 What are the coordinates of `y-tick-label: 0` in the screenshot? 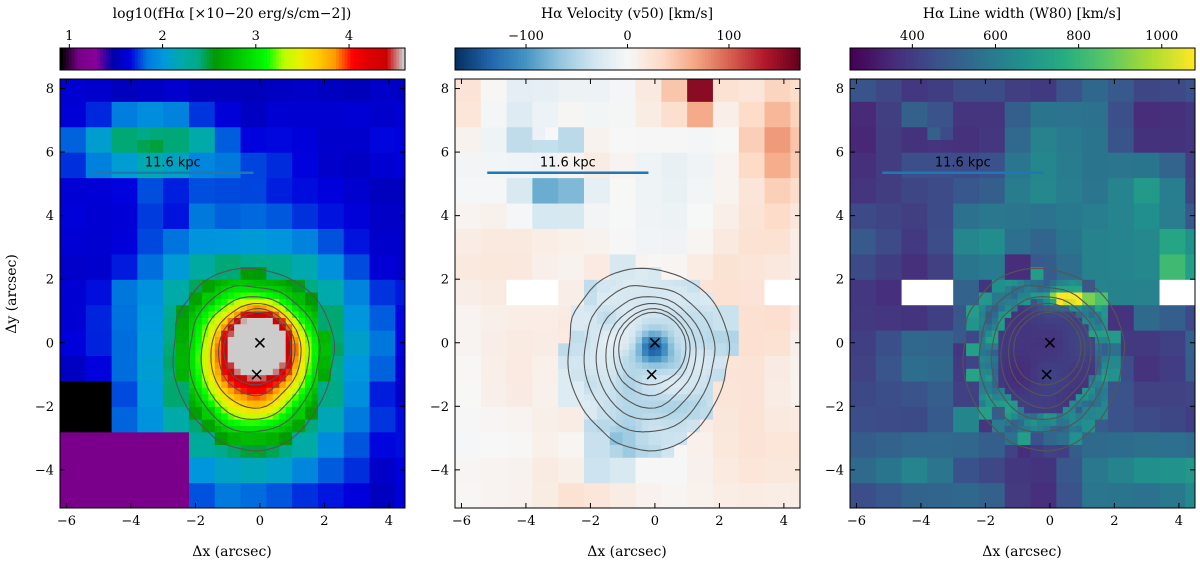 It's located at (50, 343).